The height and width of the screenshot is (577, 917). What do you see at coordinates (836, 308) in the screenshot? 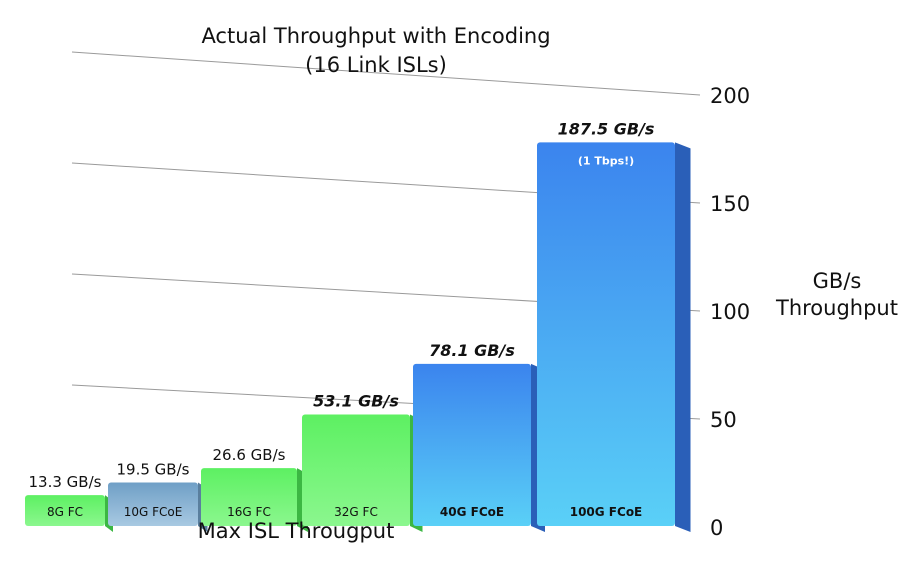
I see `y-axis-label-line2: Throughput` at bounding box center [836, 308].